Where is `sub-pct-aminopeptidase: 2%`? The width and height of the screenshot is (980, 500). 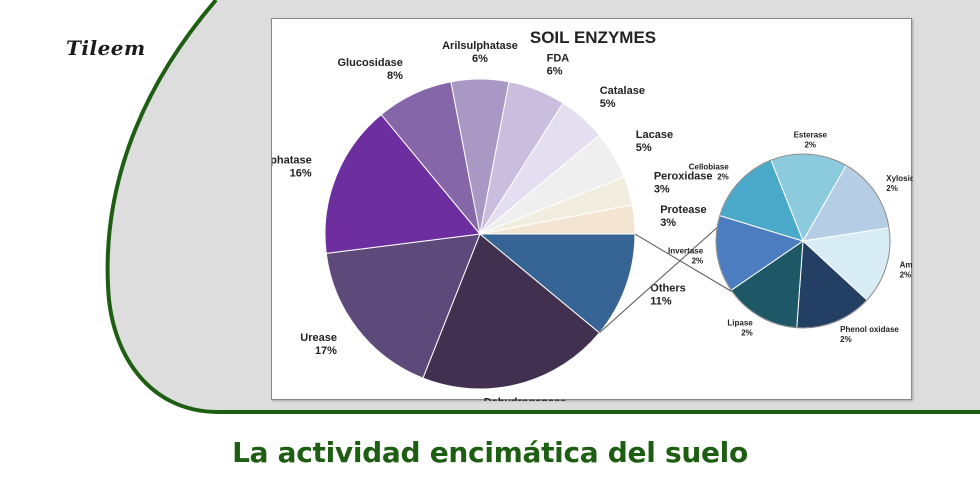
sub-pct-aminopeptidase: 2% is located at coordinates (906, 274).